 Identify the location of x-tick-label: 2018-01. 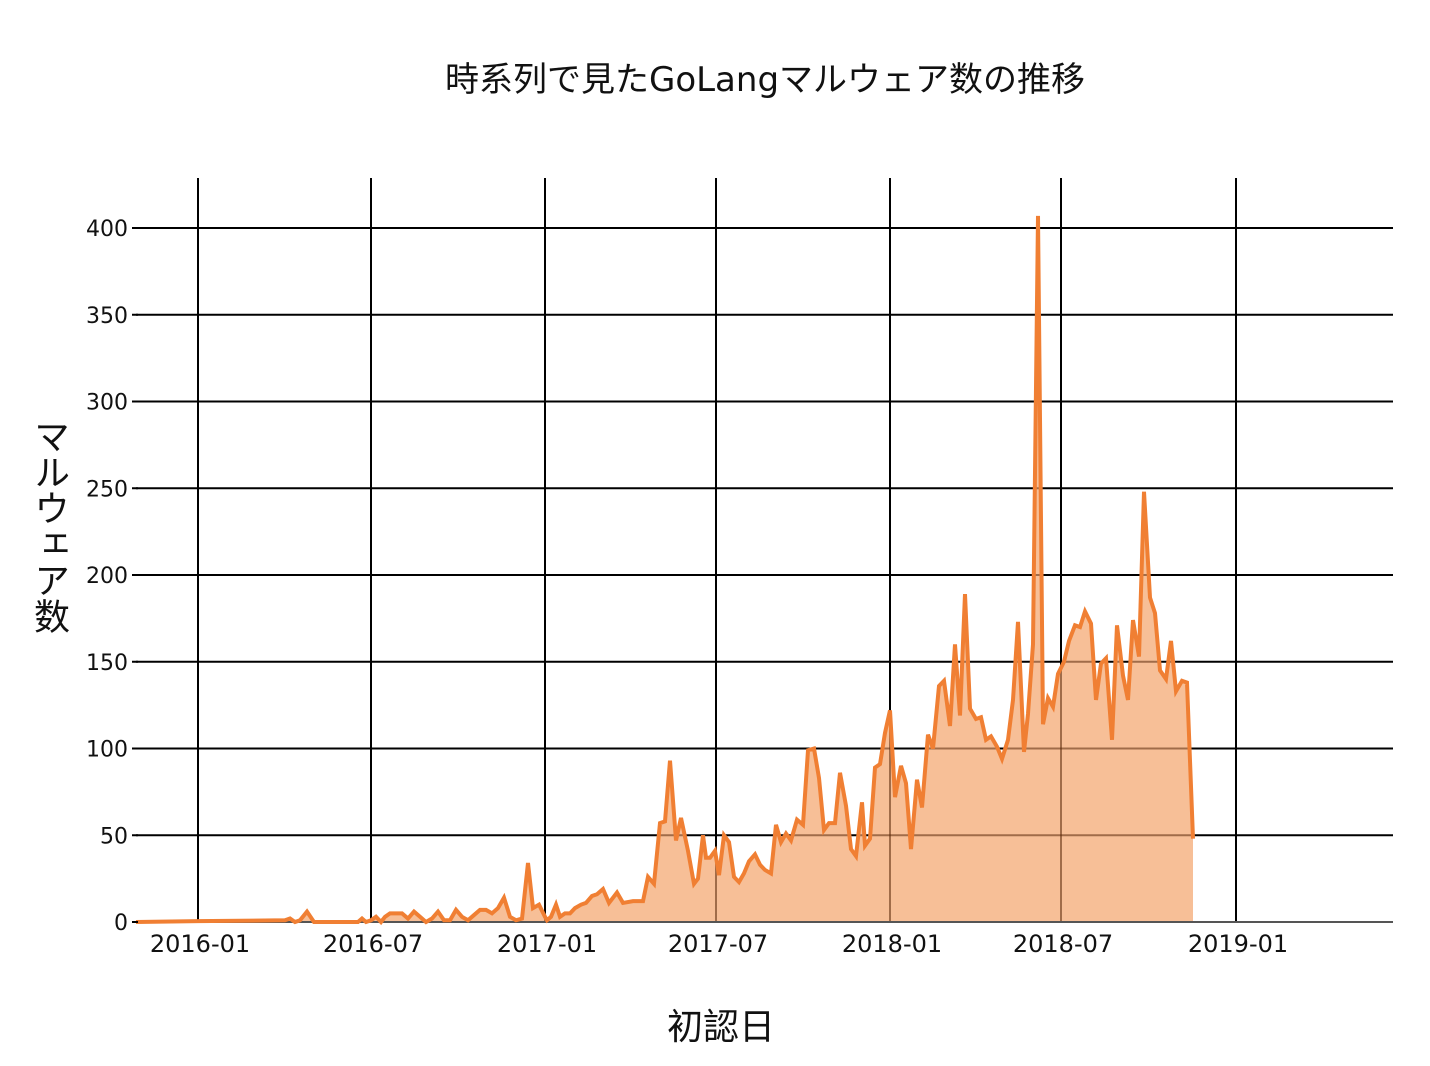
(892, 944).